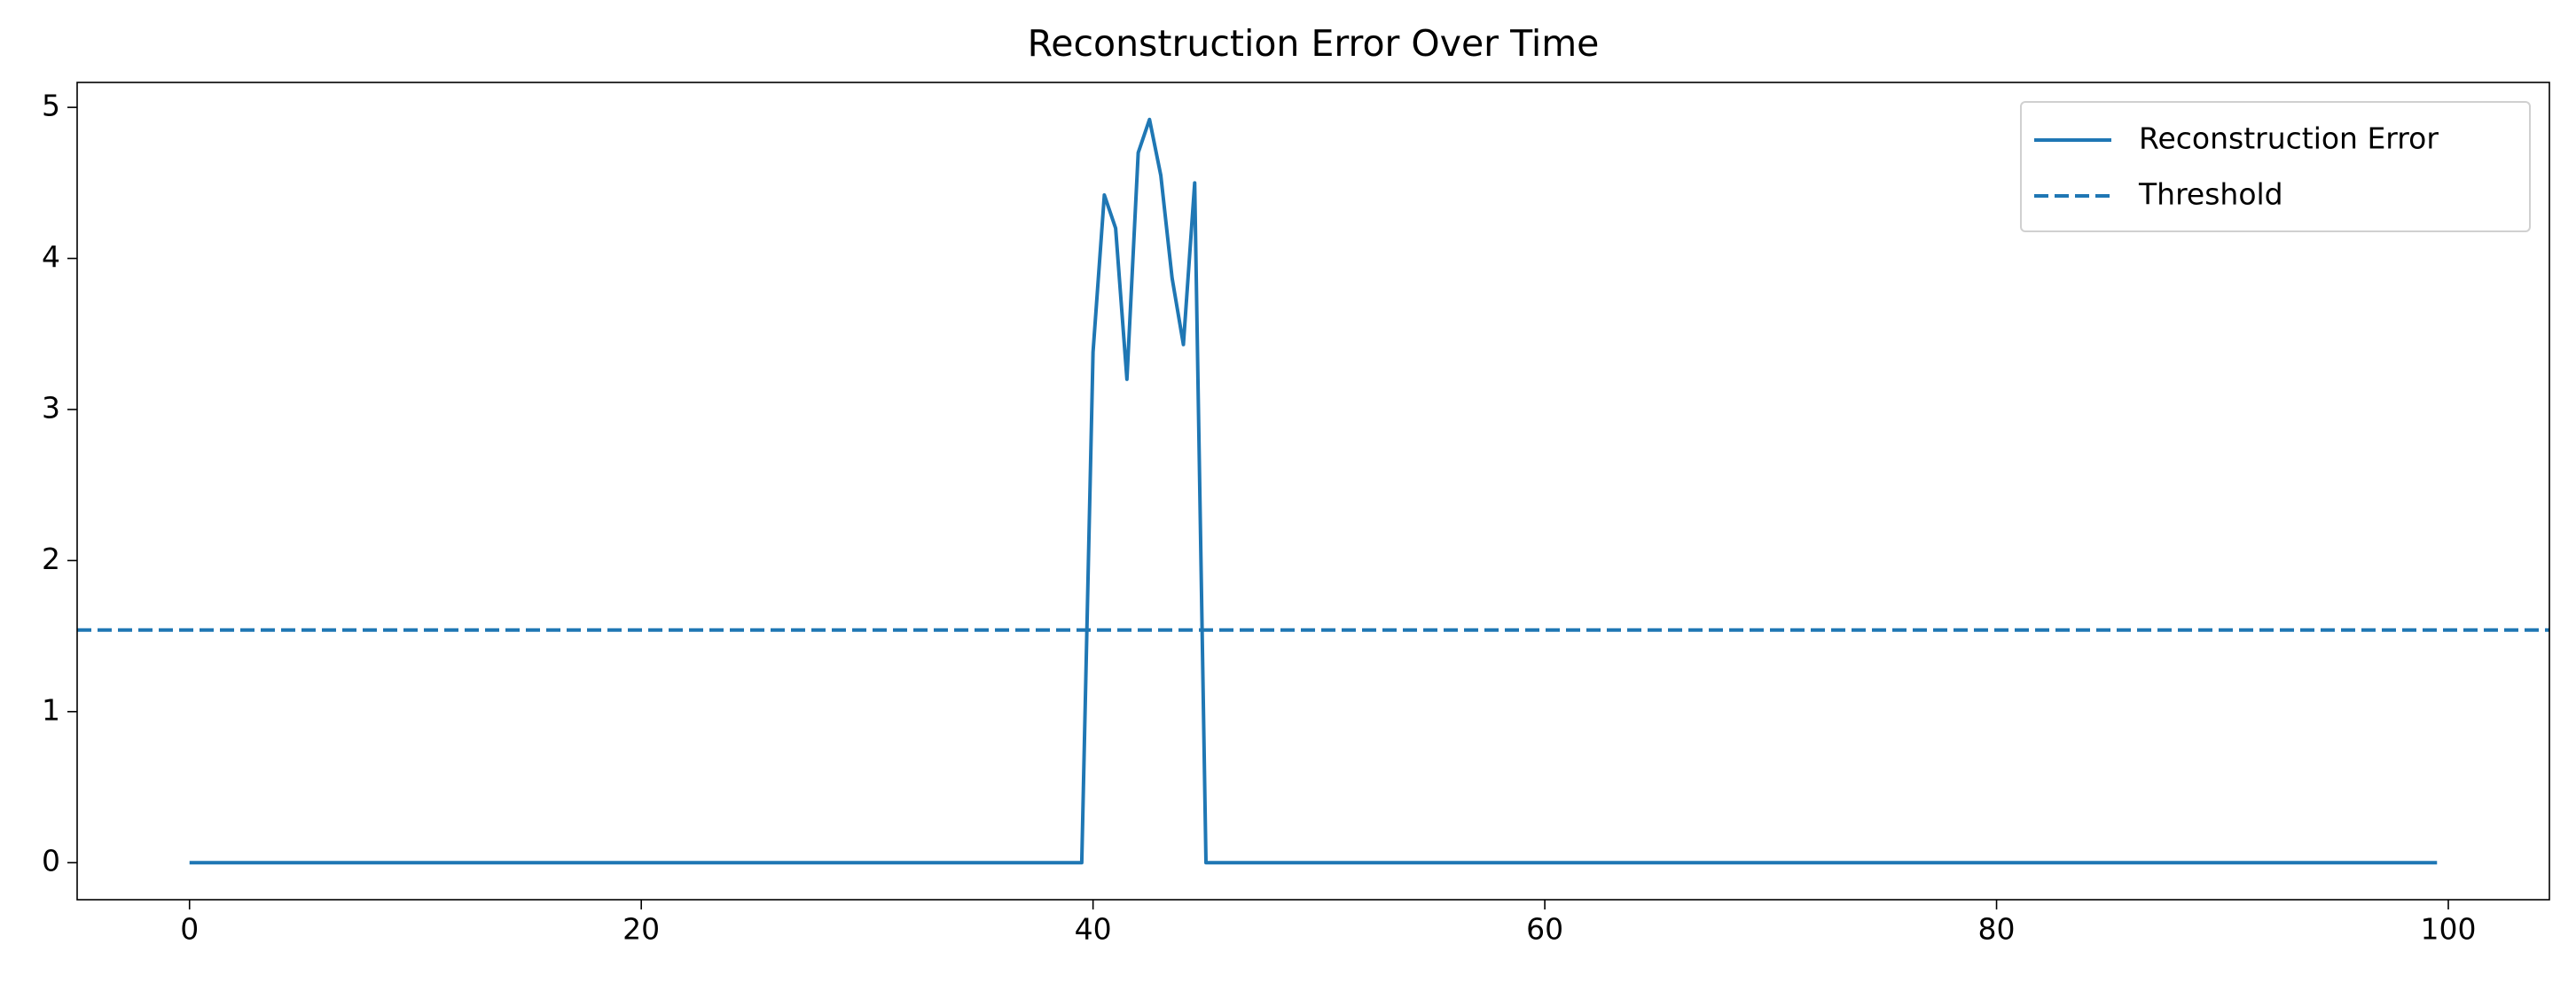  What do you see at coordinates (51, 559) in the screenshot?
I see `y-tick-label: 2` at bounding box center [51, 559].